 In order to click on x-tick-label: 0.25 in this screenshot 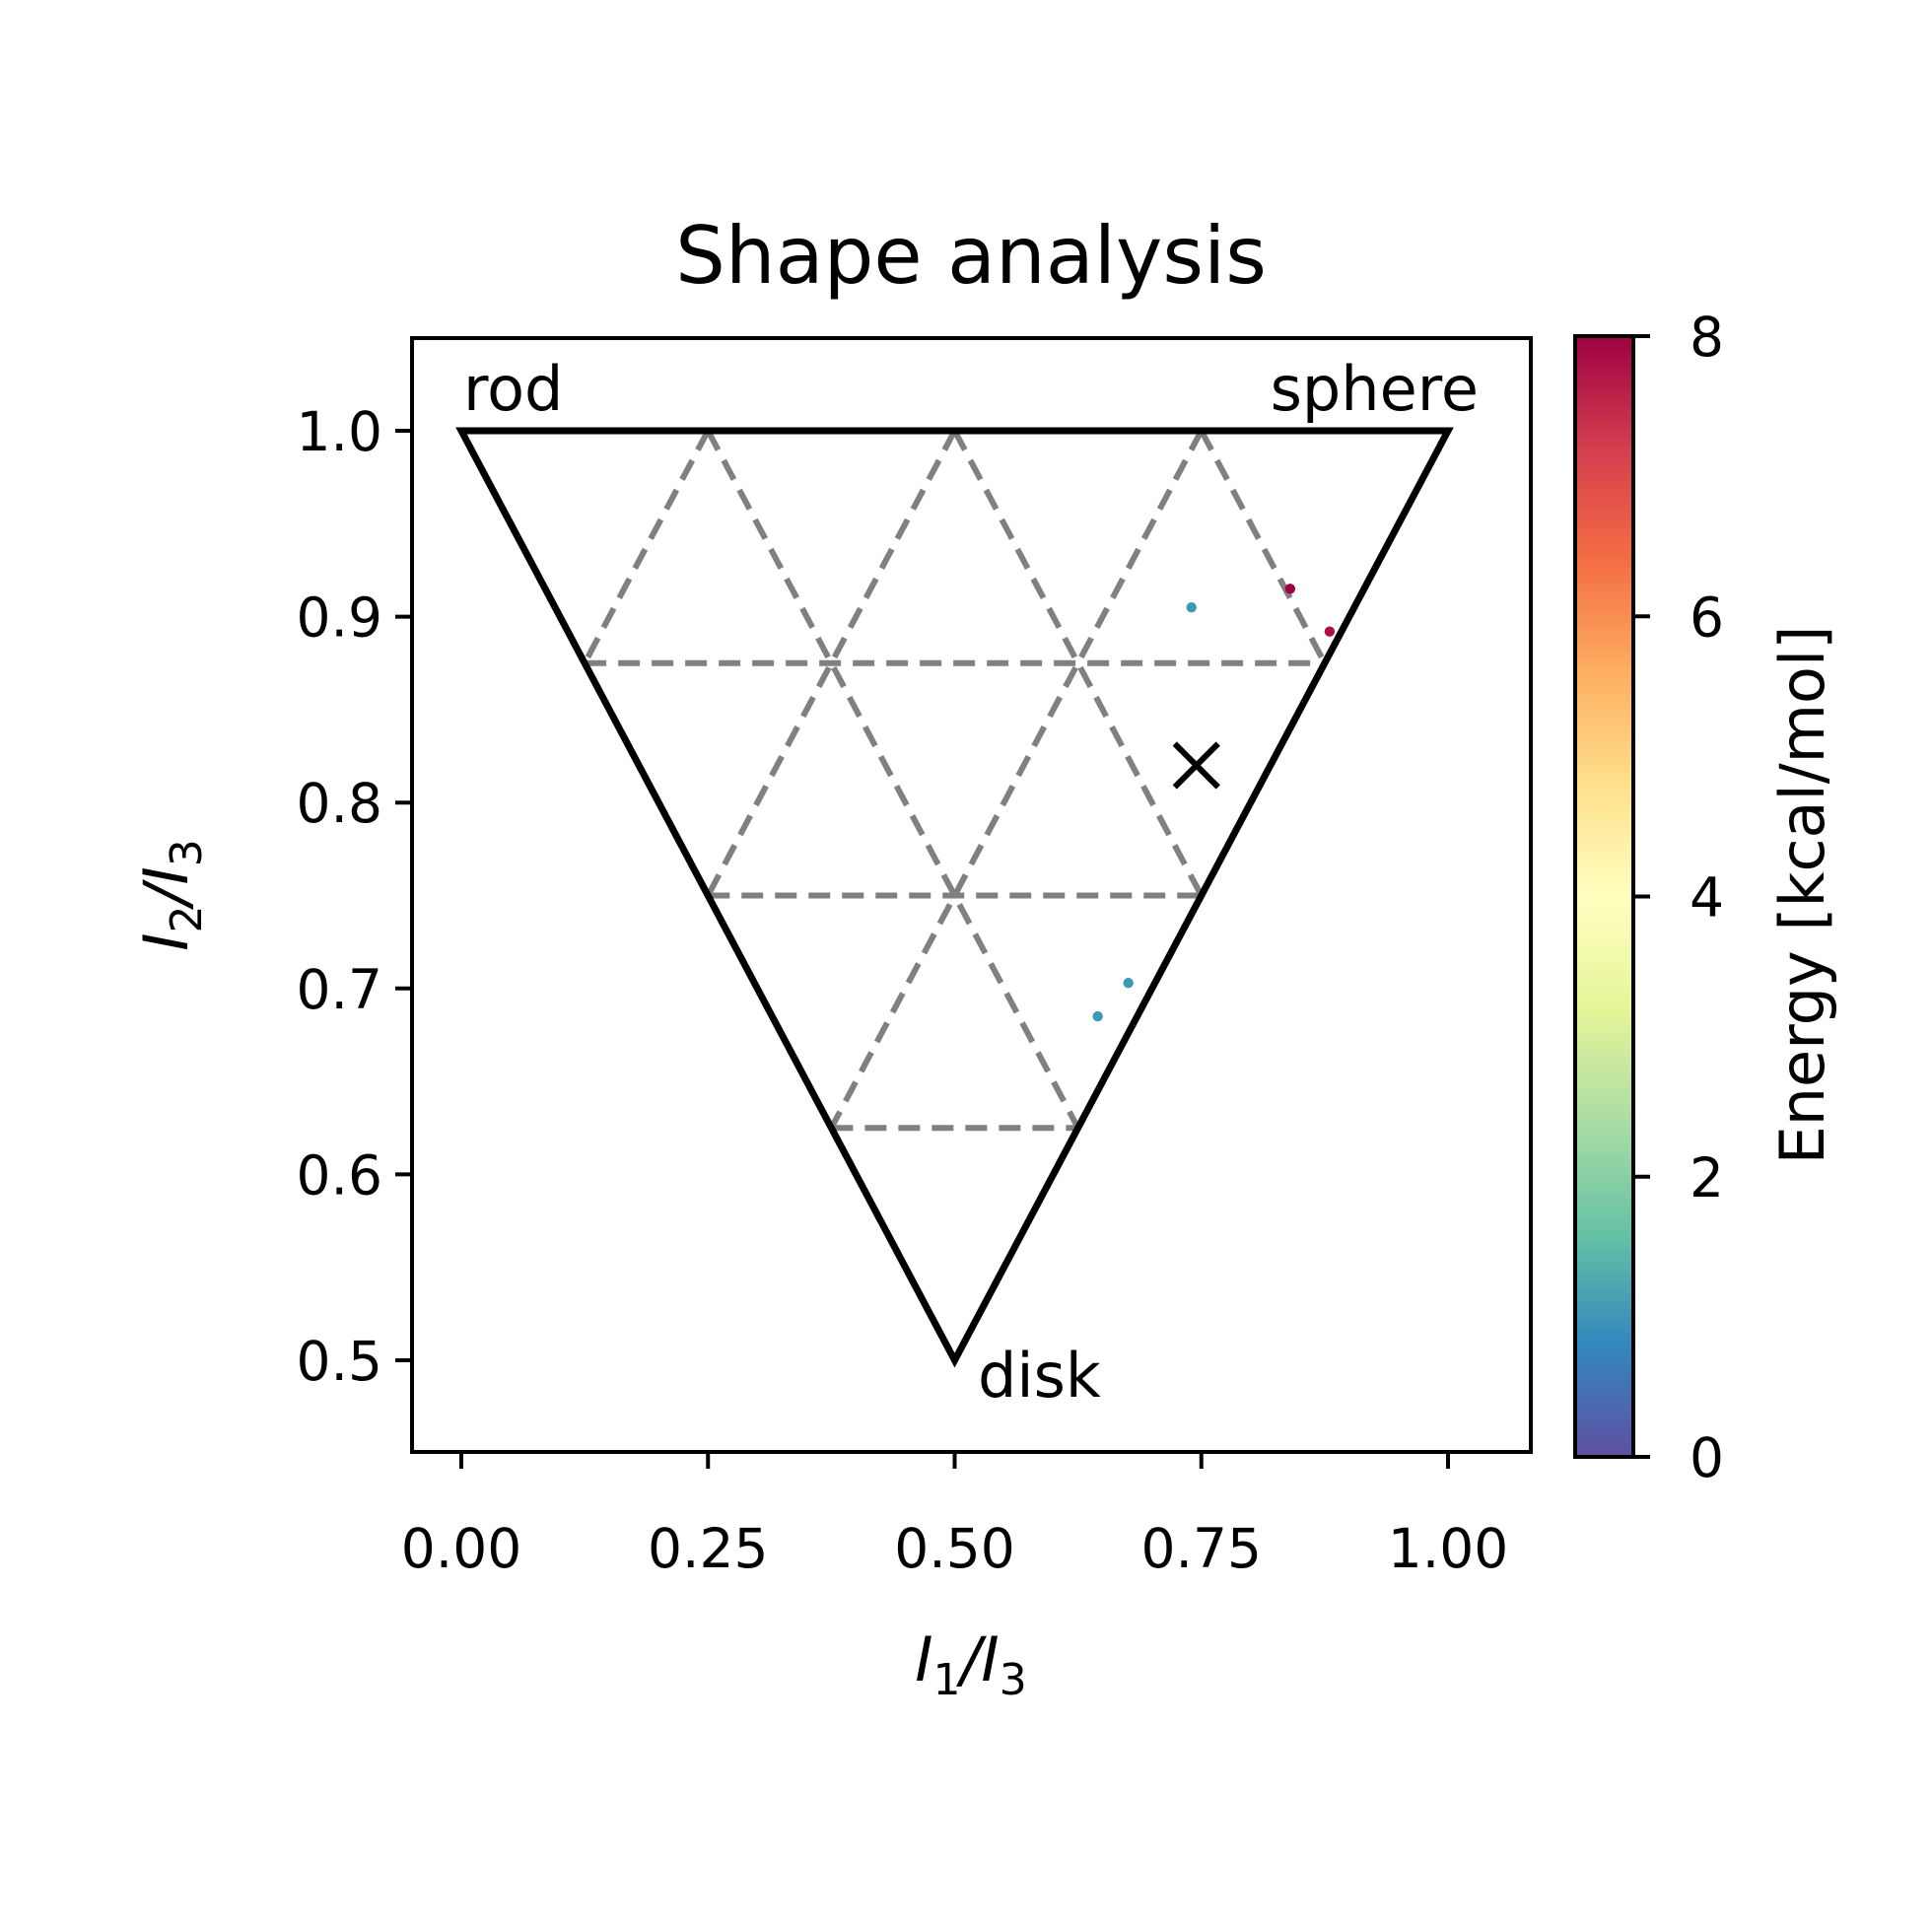, I will do `click(708, 1548)`.